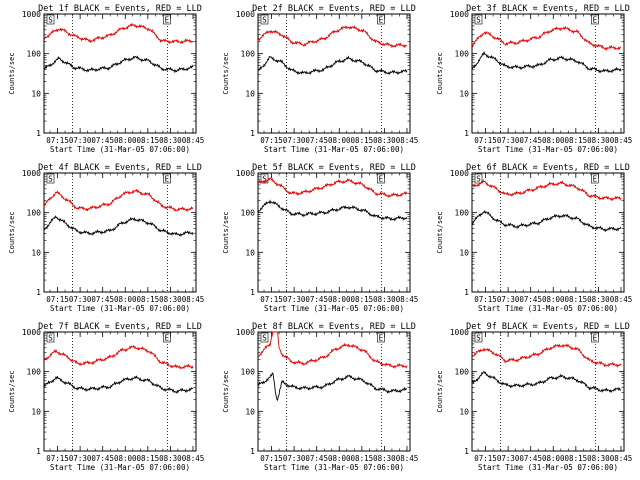 This screenshot has height=480, width=640. I want to click on panel-title: Det 8f BLACK = Events, RED = LLD, so click(334, 327).